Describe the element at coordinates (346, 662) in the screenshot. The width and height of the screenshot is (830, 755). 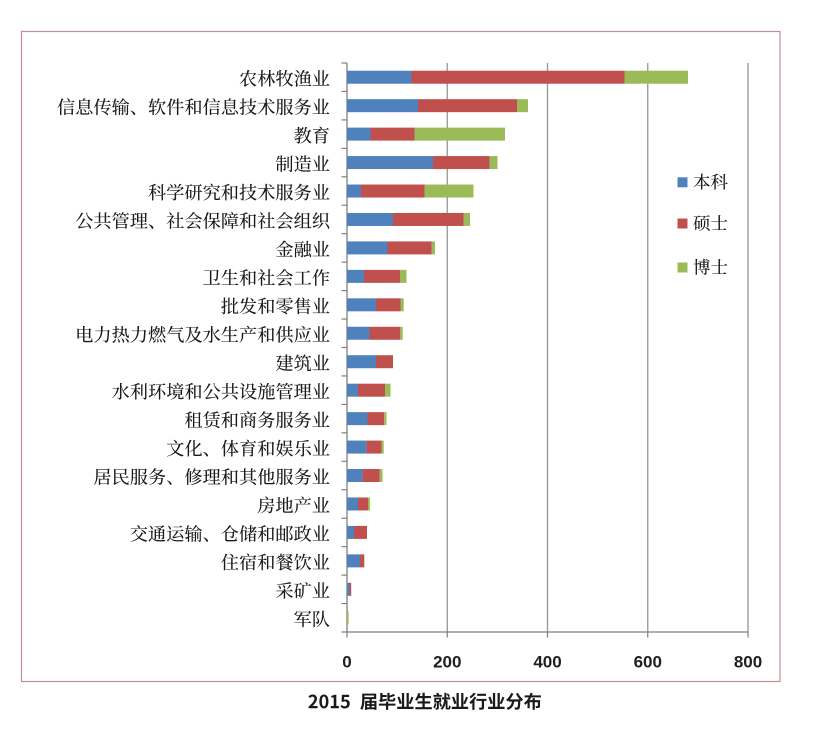
I see `svg-text: 0` at that location.